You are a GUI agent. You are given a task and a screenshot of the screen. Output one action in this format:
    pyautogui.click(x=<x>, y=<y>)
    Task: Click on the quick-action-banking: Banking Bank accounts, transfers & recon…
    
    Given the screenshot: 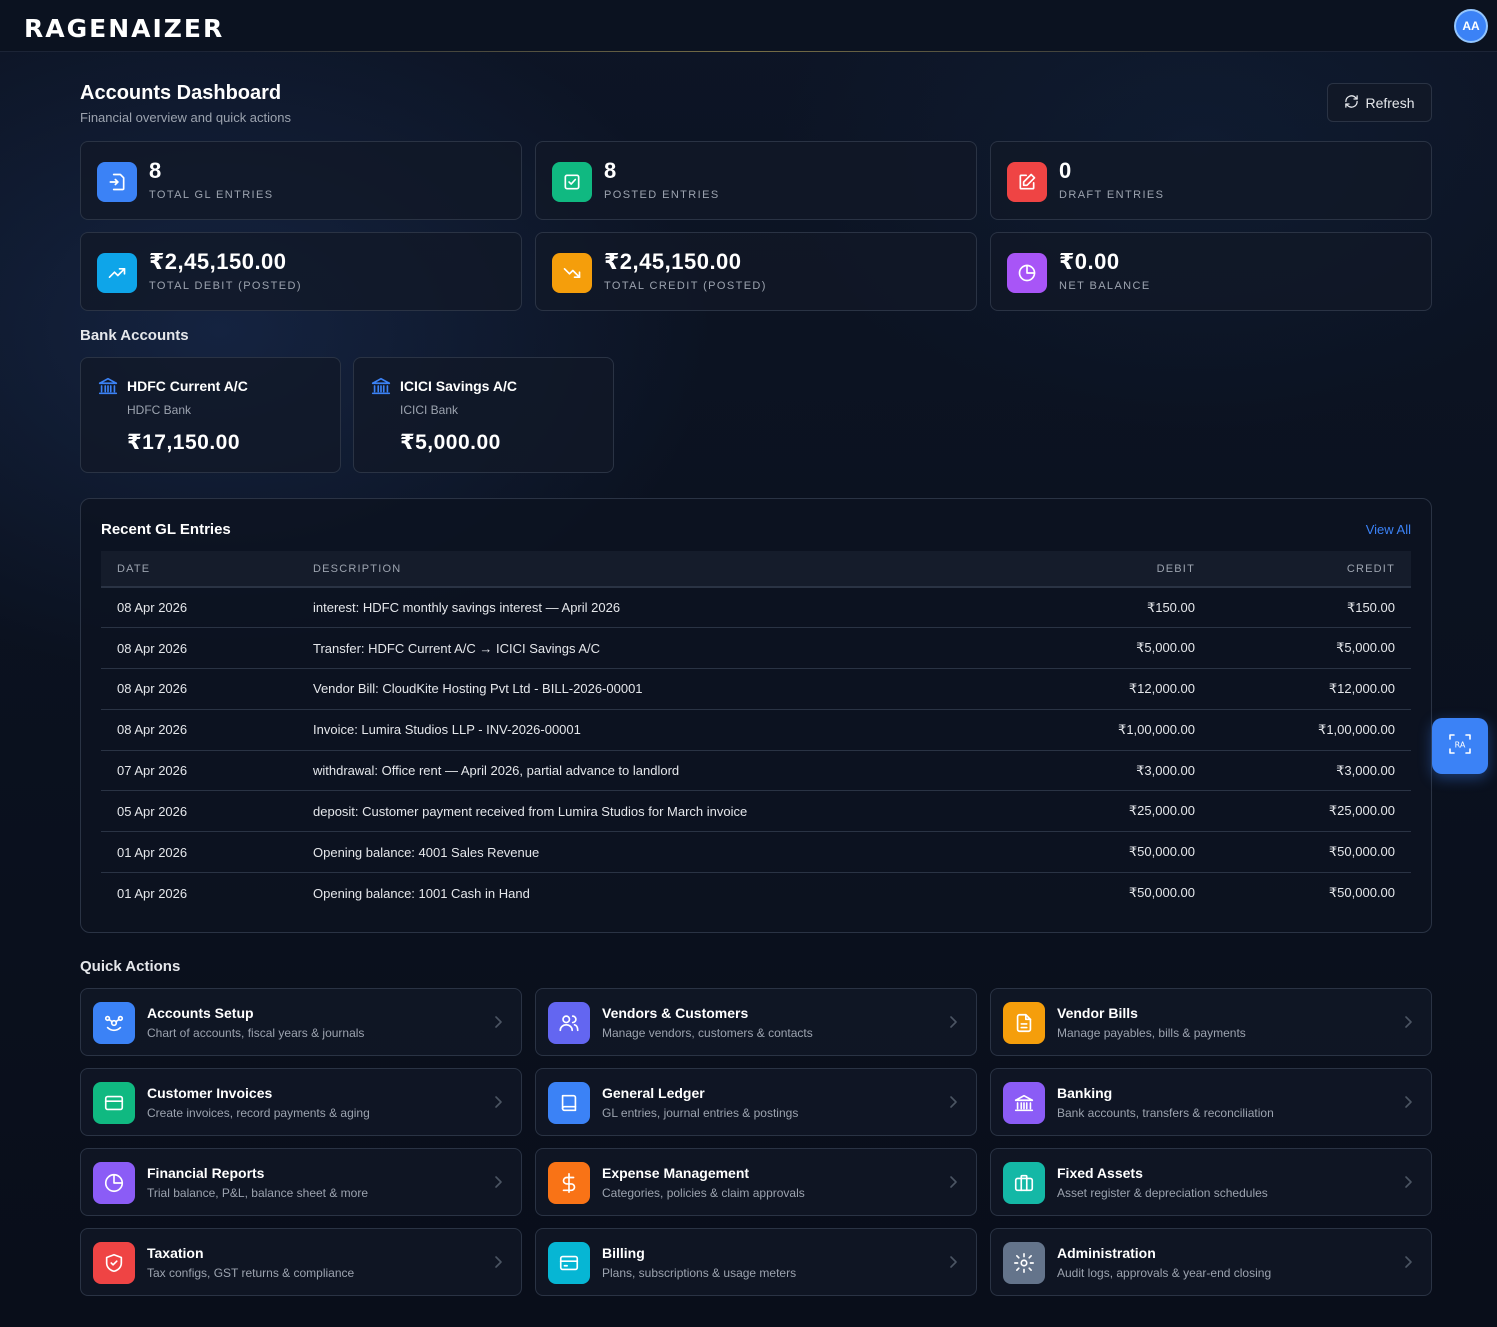 What is the action you would take?
    pyautogui.click(x=1211, y=1102)
    